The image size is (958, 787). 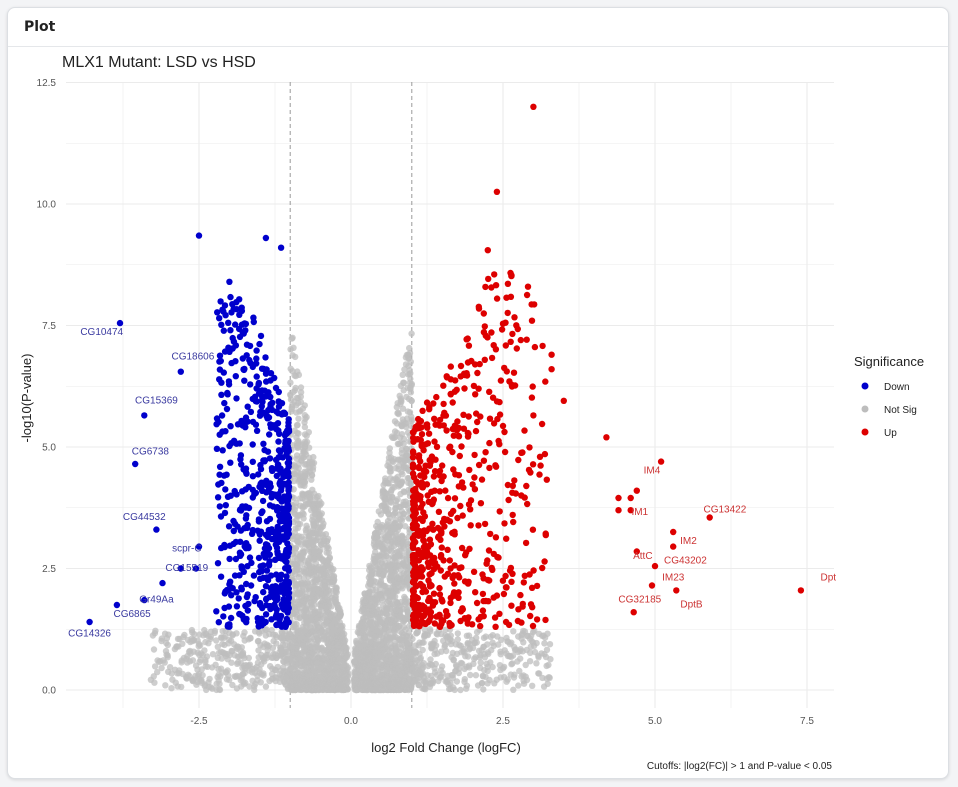 I want to click on card-title: Plot, so click(x=40, y=27).